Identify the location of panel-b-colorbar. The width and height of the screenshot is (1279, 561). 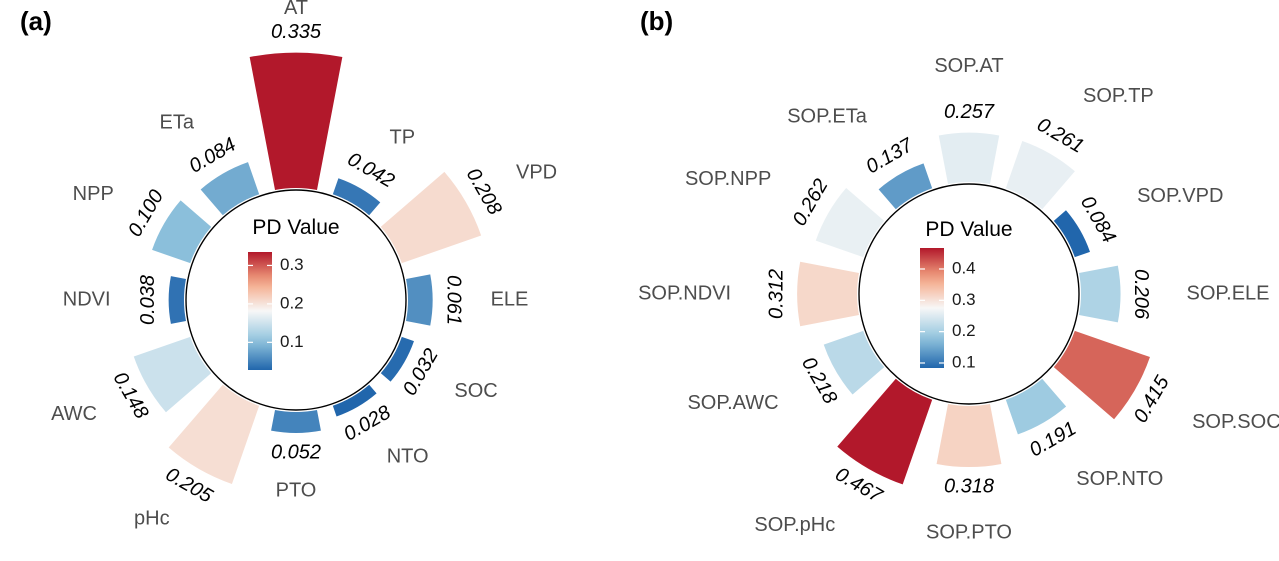
(932, 308).